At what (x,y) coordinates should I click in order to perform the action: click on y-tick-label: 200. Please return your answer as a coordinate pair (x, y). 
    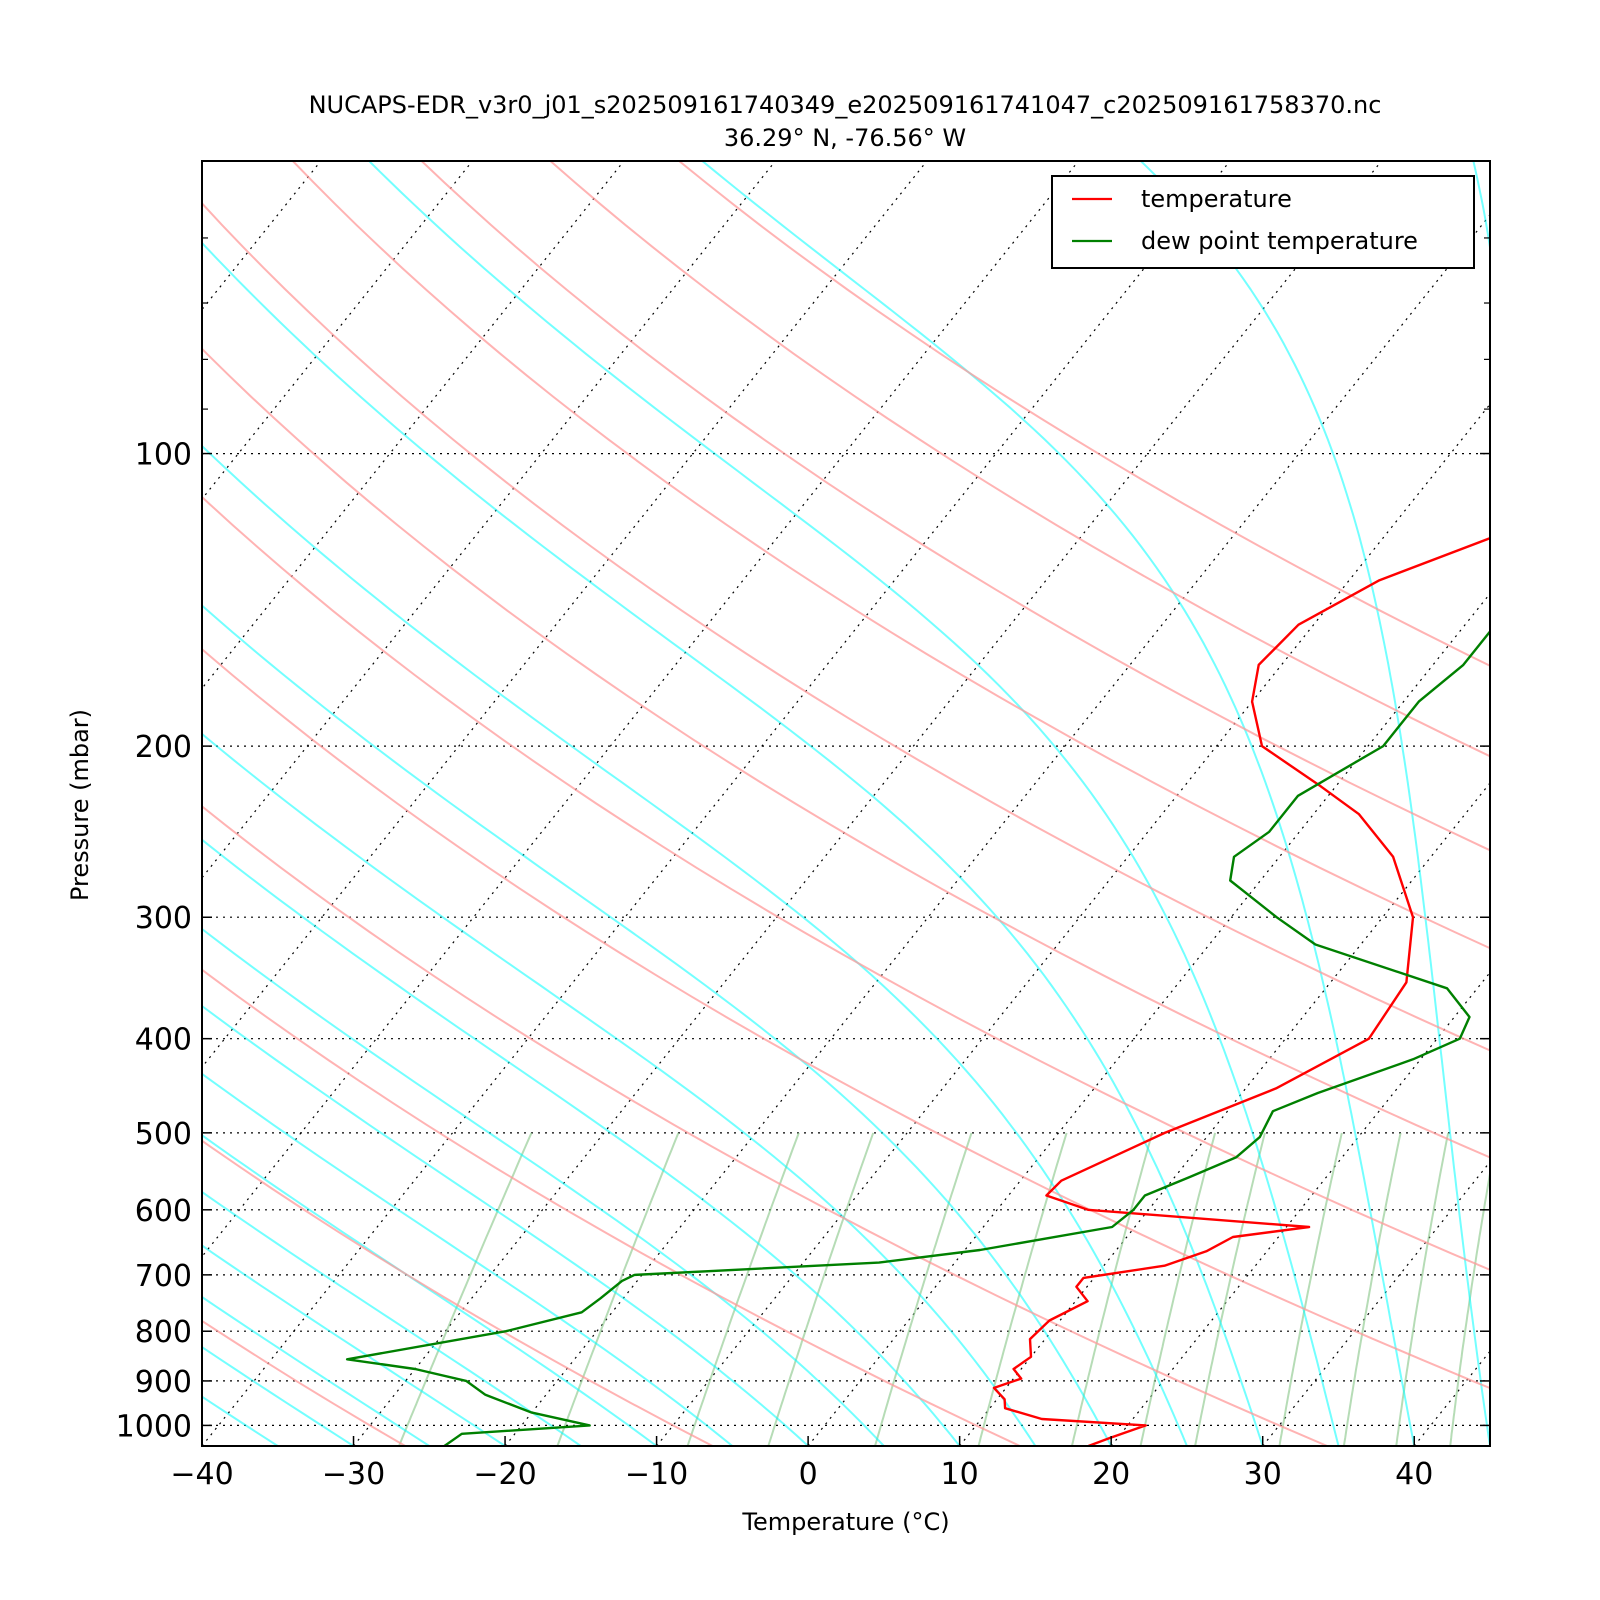
    Looking at the image, I should click on (163, 747).